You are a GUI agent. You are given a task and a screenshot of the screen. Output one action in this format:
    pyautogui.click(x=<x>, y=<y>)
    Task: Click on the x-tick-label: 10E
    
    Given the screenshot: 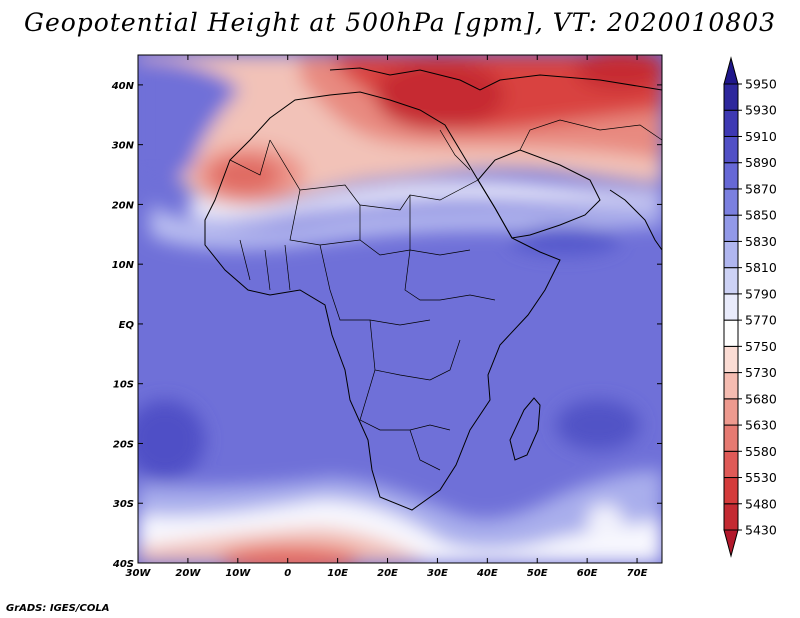 What is the action you would take?
    pyautogui.click(x=337, y=573)
    